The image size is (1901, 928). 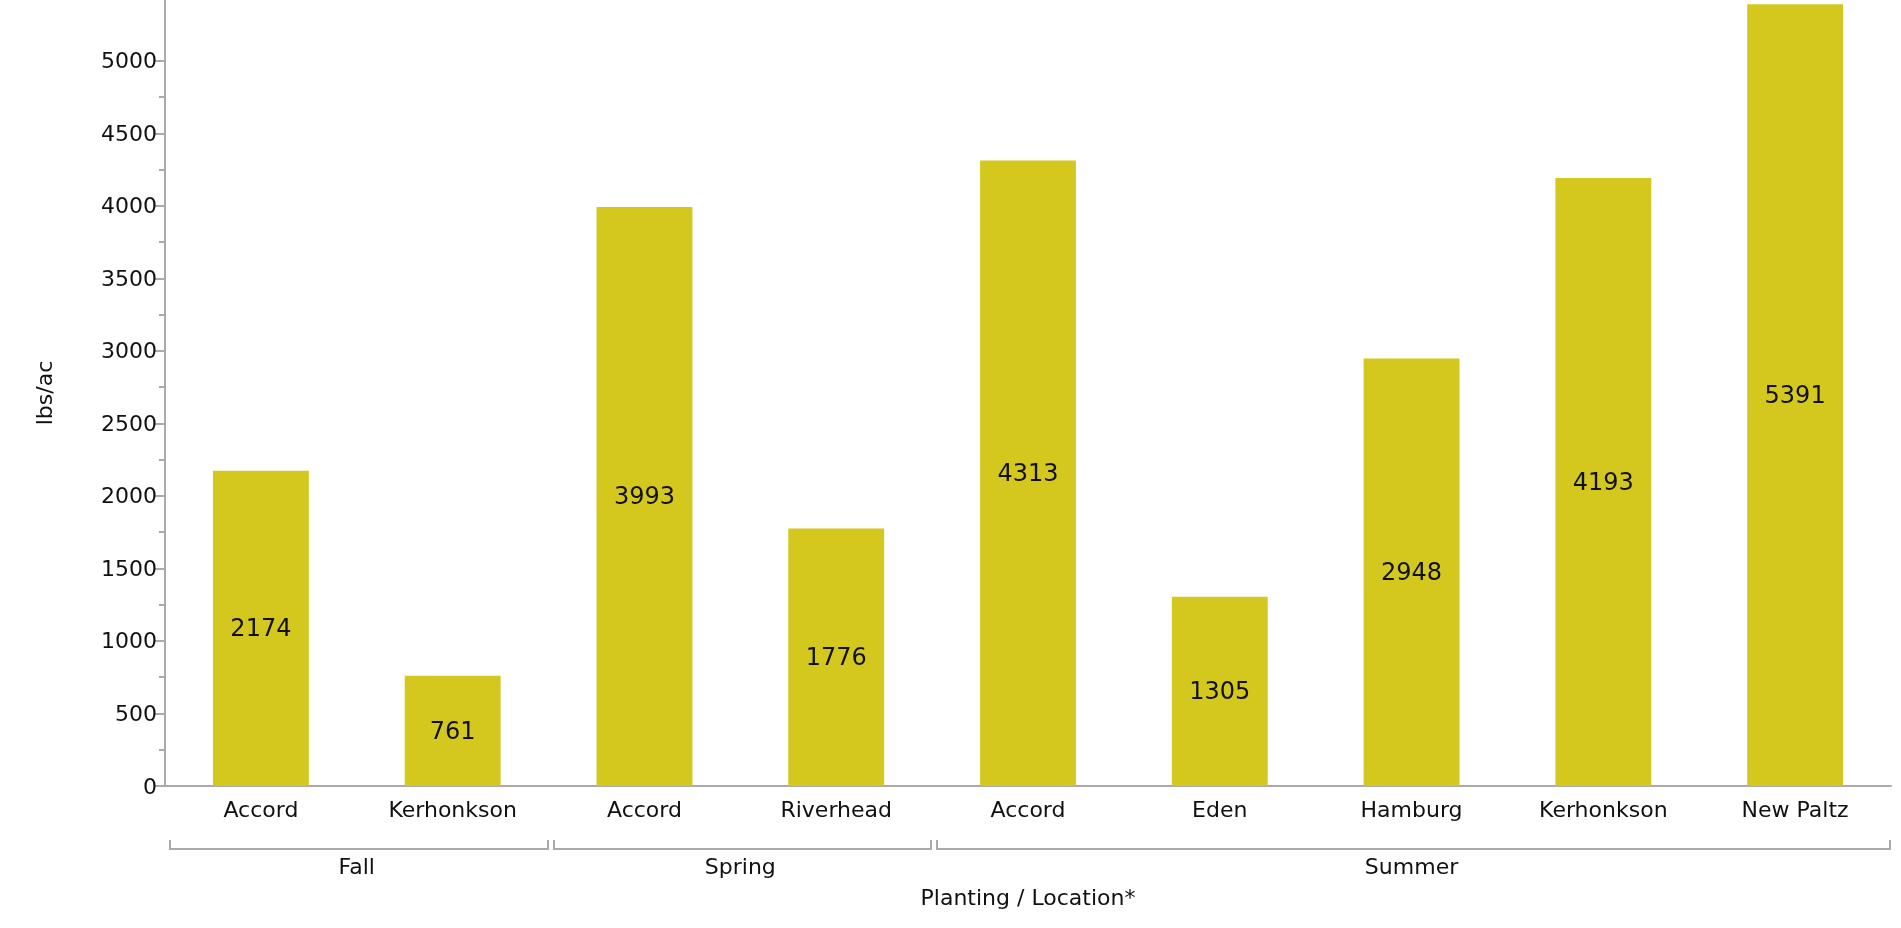 What do you see at coordinates (129, 641) in the screenshot?
I see `y-tick-label: 1000` at bounding box center [129, 641].